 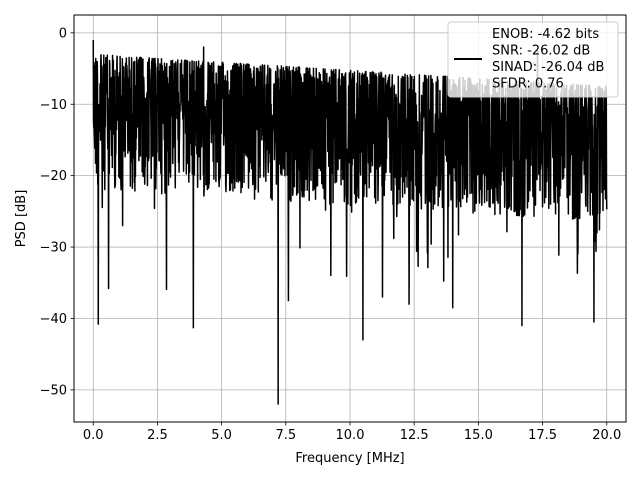 What do you see at coordinates (414, 435) in the screenshot?
I see `x-tick-label: 12.5` at bounding box center [414, 435].